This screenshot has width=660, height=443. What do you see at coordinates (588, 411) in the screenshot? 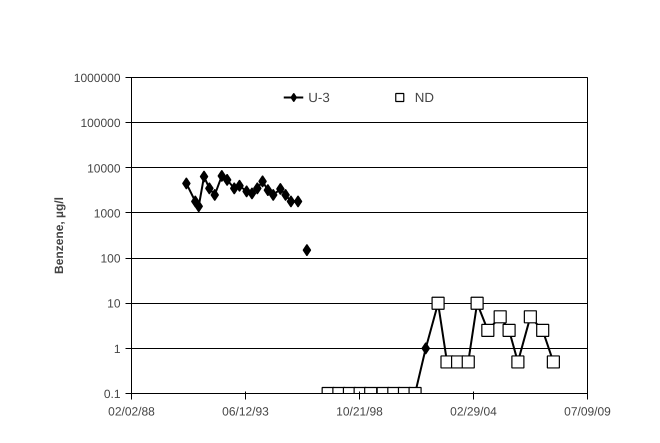
I see `x-tick-label: 07/09/09` at bounding box center [588, 411].